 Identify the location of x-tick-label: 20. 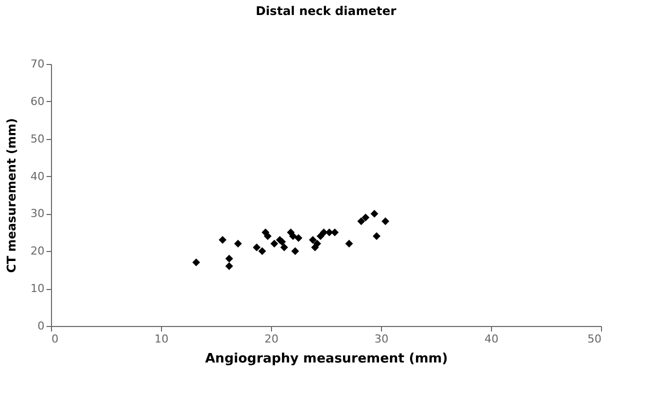
(271, 339).